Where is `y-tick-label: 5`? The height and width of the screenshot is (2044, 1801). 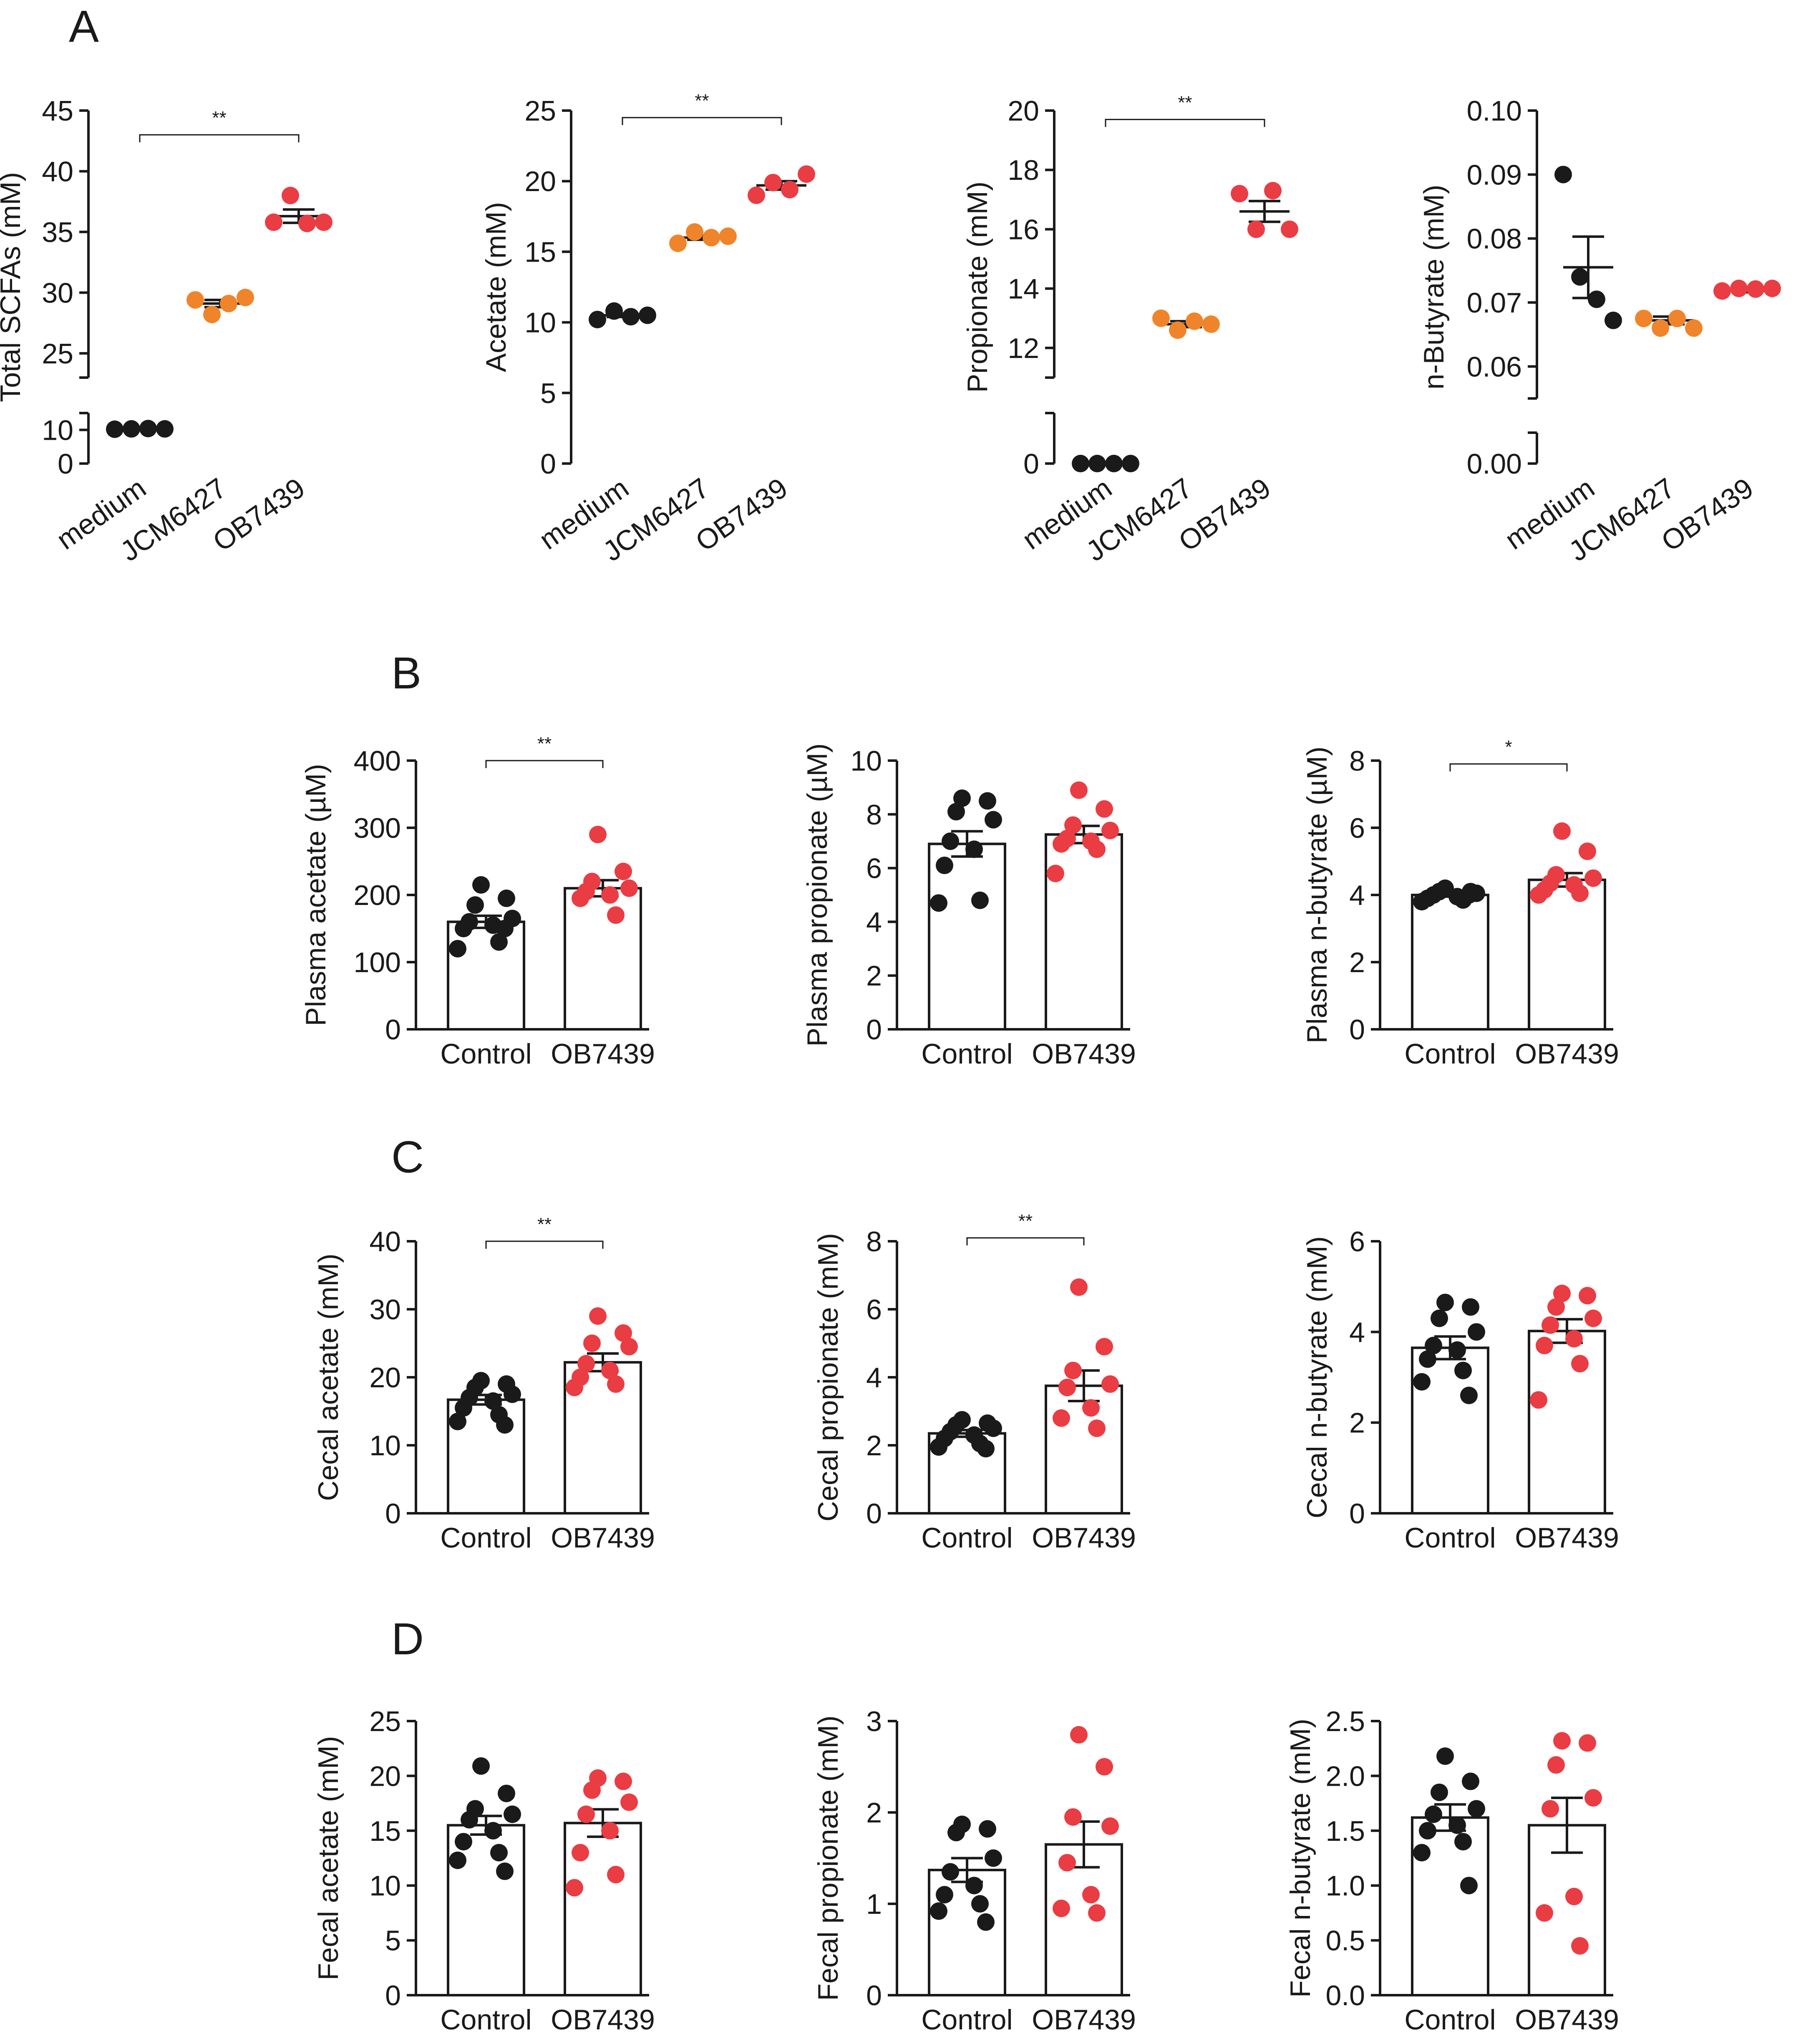
y-tick-label: 5 is located at coordinates (393, 1941).